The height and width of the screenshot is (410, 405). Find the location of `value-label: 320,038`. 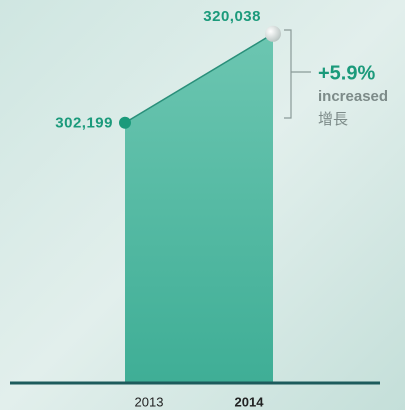

value-label: 320,038 is located at coordinates (232, 16).